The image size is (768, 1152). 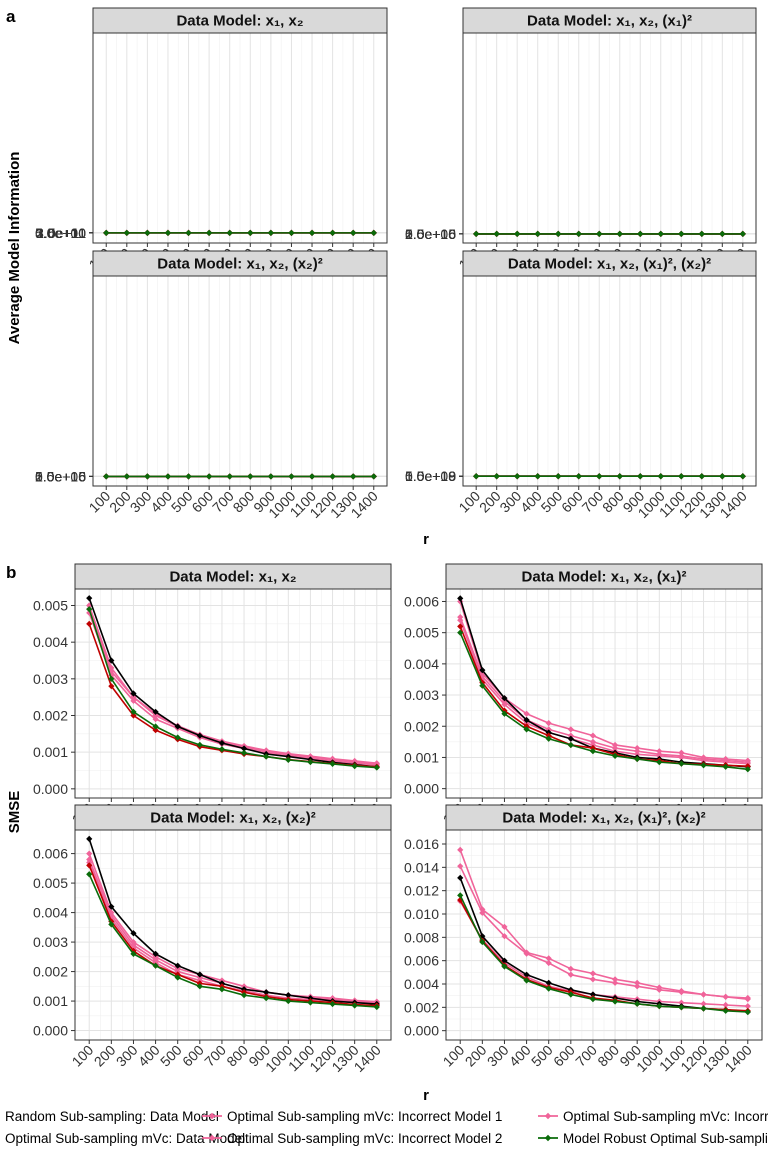 What do you see at coordinates (14, 812) in the screenshot?
I see `y-axis-title-b: SMSE` at bounding box center [14, 812].